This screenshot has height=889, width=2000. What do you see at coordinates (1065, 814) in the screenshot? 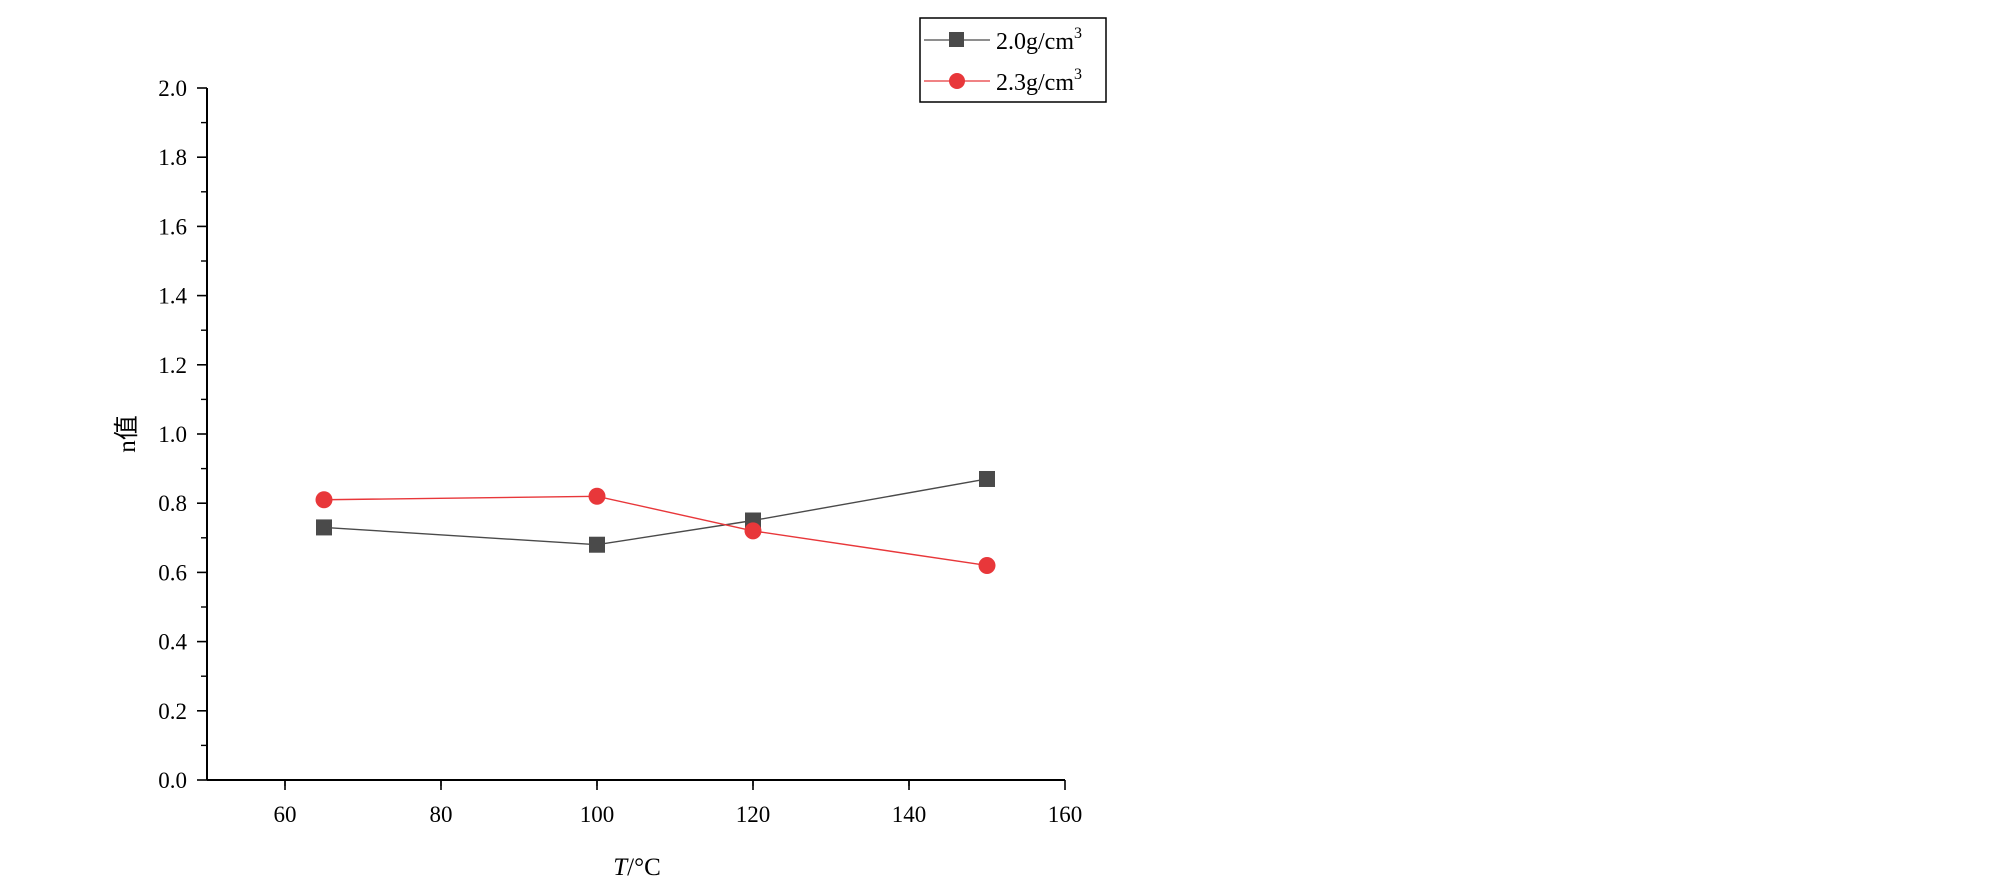
I see `x-tick-label: 160` at bounding box center [1065, 814].